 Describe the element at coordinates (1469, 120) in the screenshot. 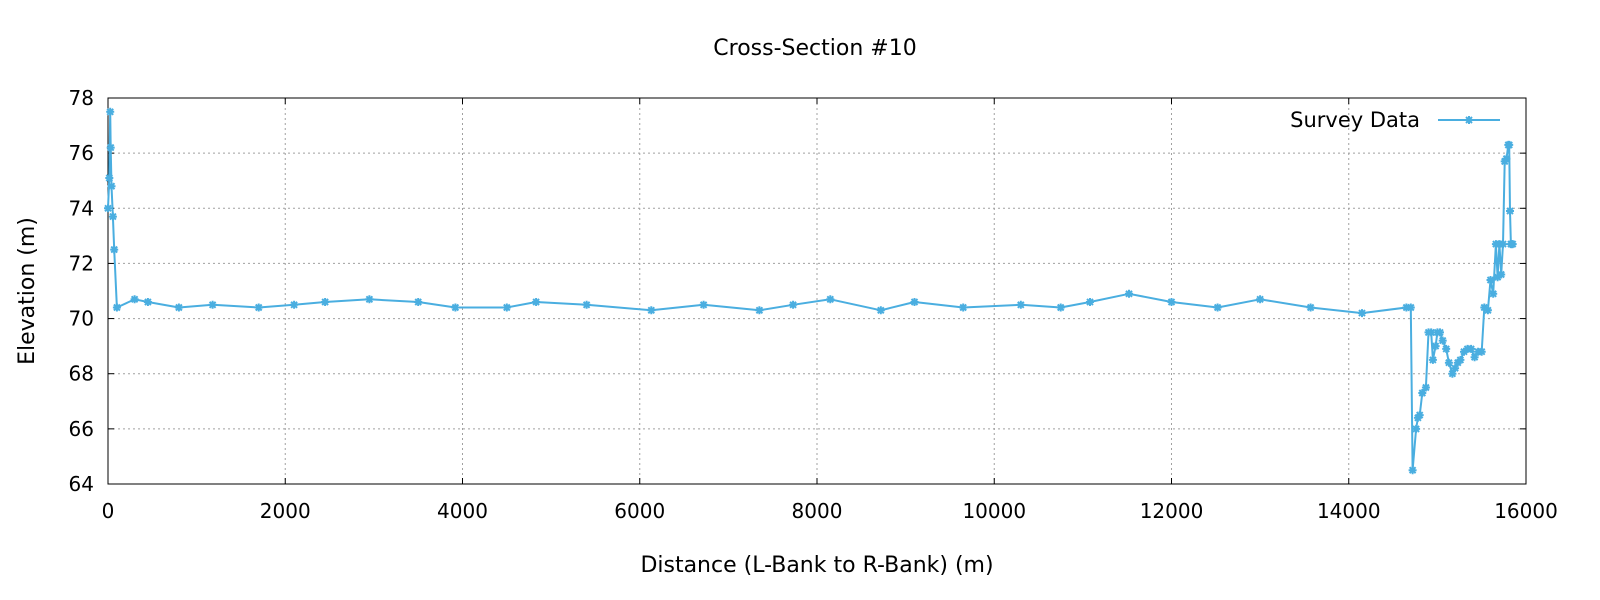

I see `legend-marker` at that location.